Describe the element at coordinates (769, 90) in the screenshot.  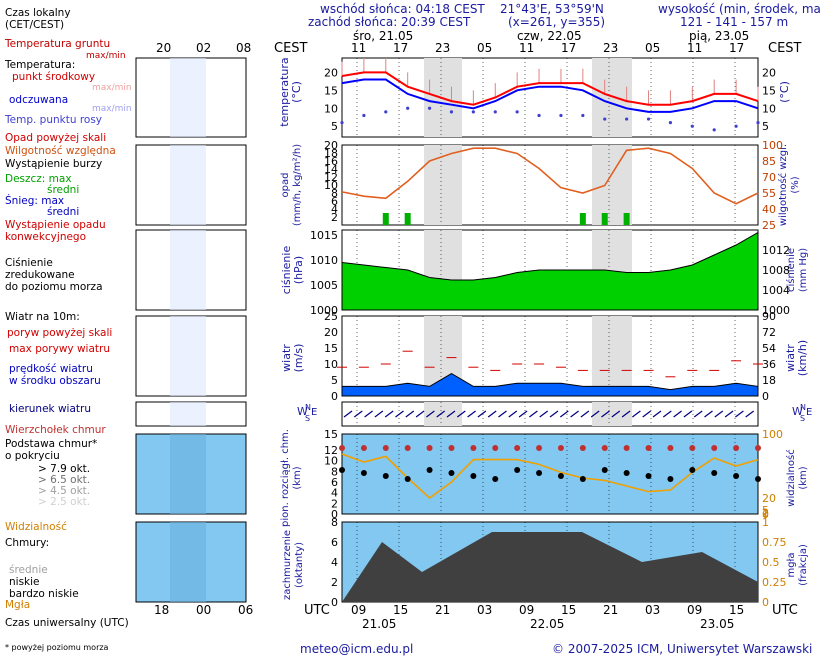
I see `tick-temp-r-2: 15` at that location.